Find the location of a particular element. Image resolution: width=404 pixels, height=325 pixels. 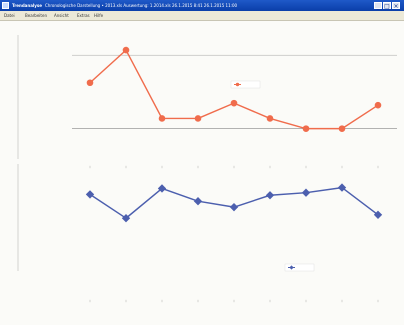

top-chart-legend is located at coordinates (245, 84).